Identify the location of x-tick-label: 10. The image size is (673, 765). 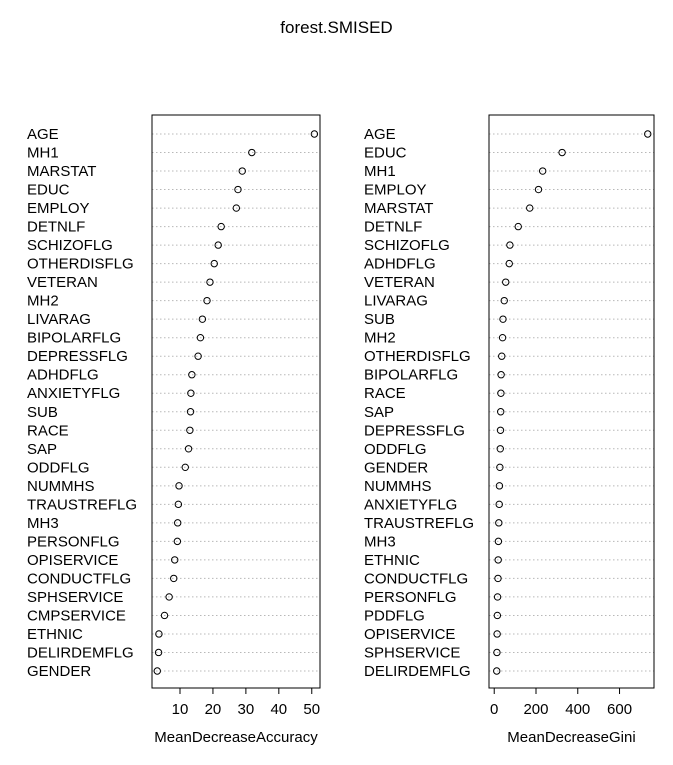
(180, 709).